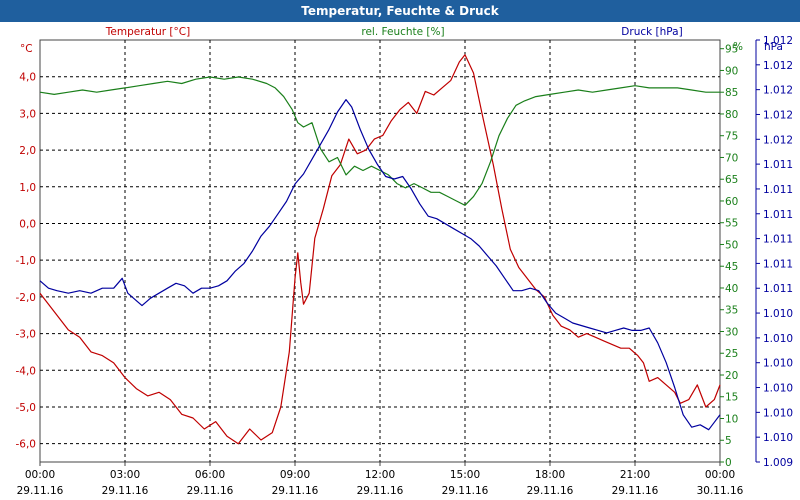 This screenshot has height=500, width=800. Describe the element at coordinates (27, 114) in the screenshot. I see `temperature-tick-label: 3,0` at that location.